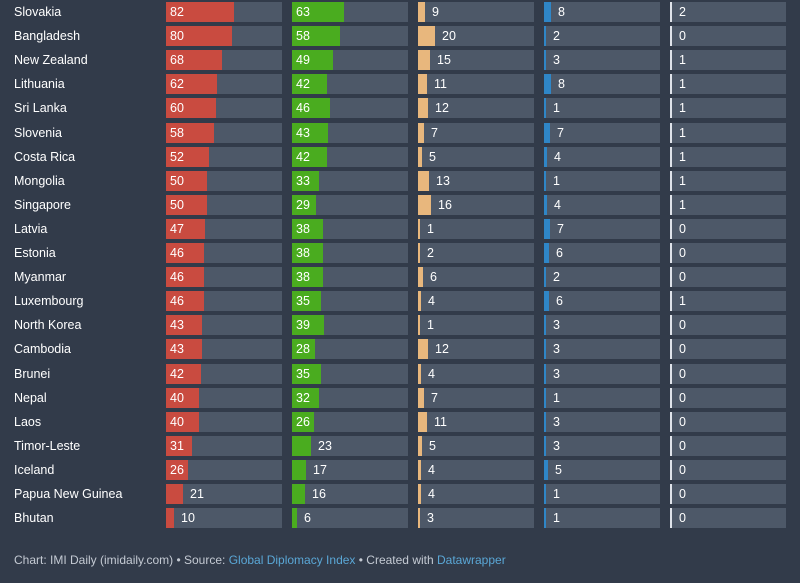 The image size is (800, 583). Describe the element at coordinates (177, 228) in the screenshot. I see `value-label: 47` at that location.